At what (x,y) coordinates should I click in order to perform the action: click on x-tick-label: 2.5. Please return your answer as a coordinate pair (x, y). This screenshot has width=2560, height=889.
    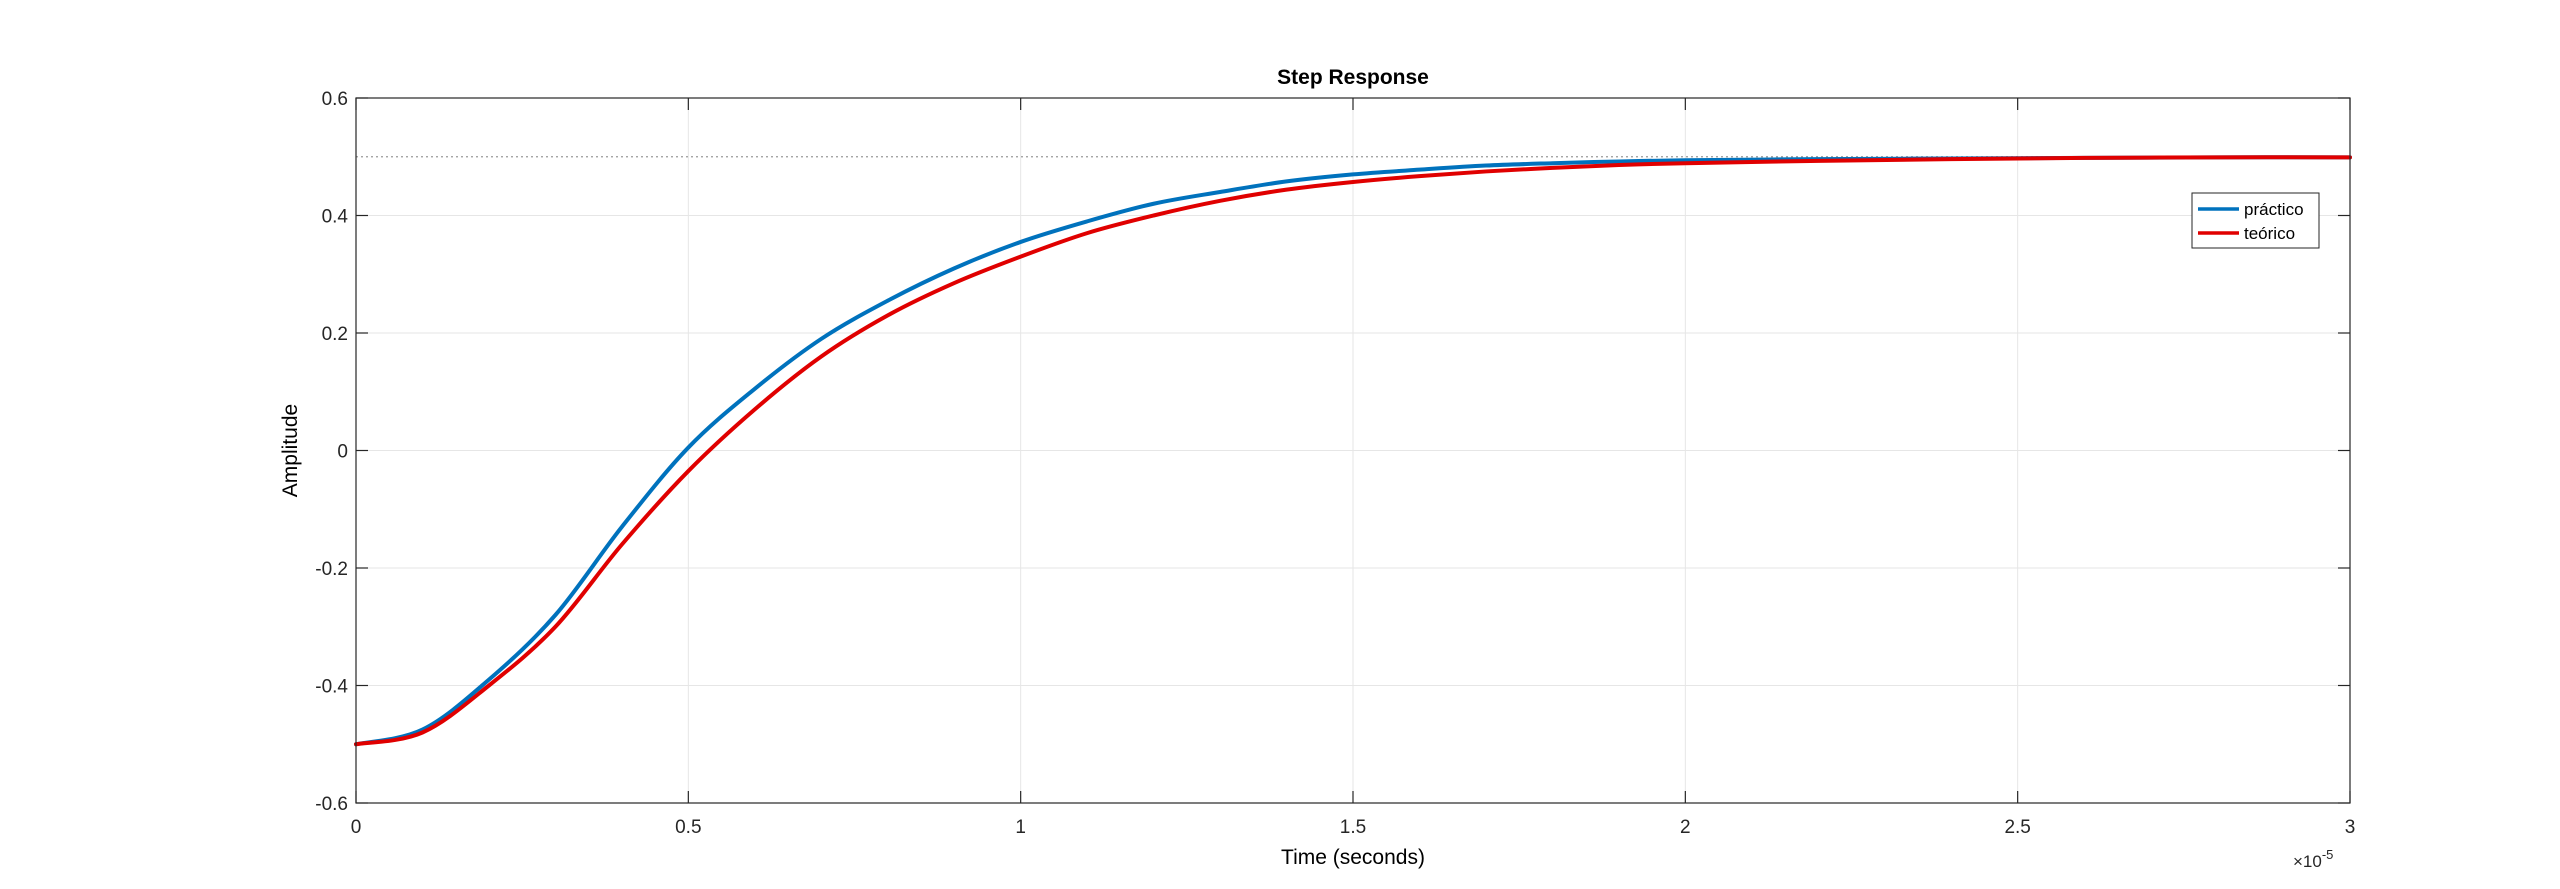
    Looking at the image, I should click on (2017, 827).